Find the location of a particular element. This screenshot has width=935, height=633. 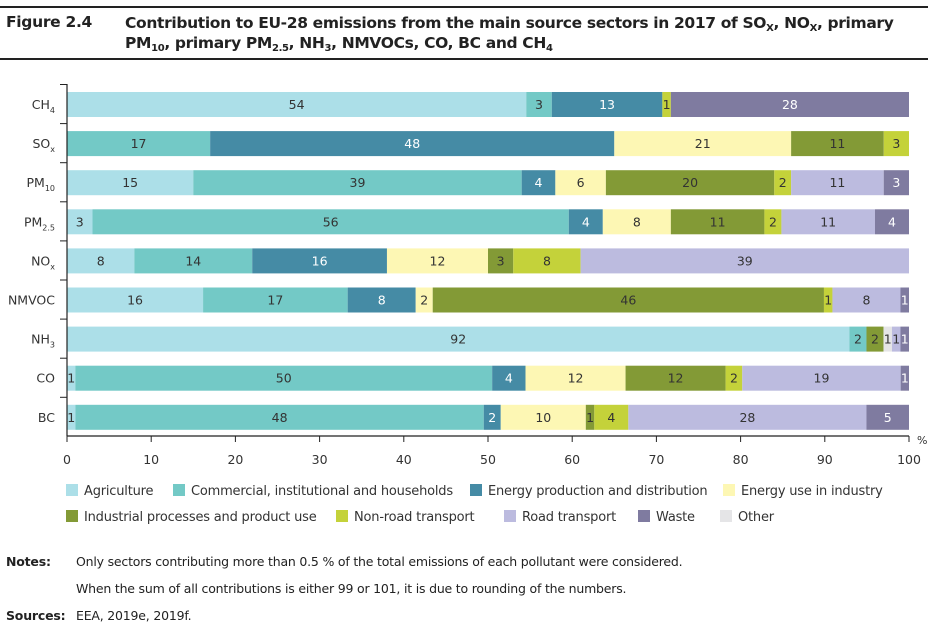

data-label: 6 is located at coordinates (581, 182).